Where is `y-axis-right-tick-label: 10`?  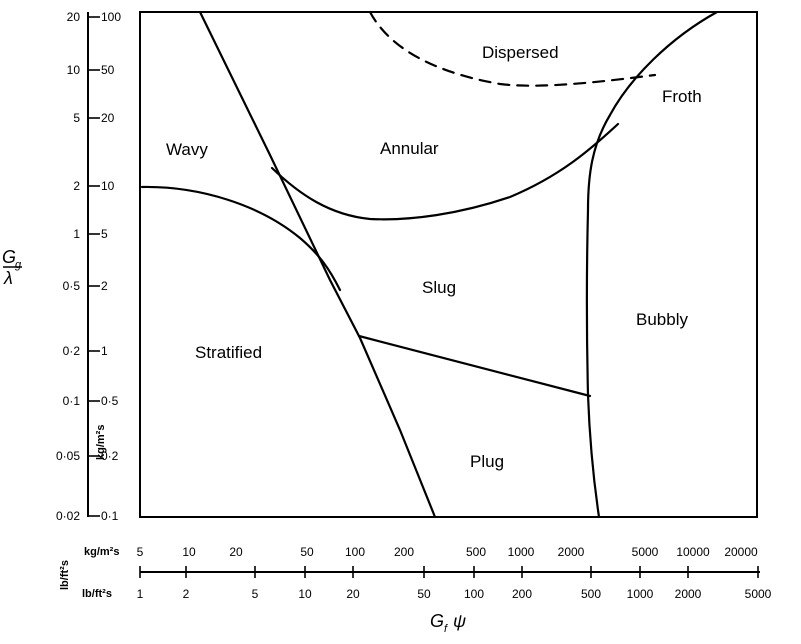 y-axis-right-tick-label: 10 is located at coordinates (108, 186).